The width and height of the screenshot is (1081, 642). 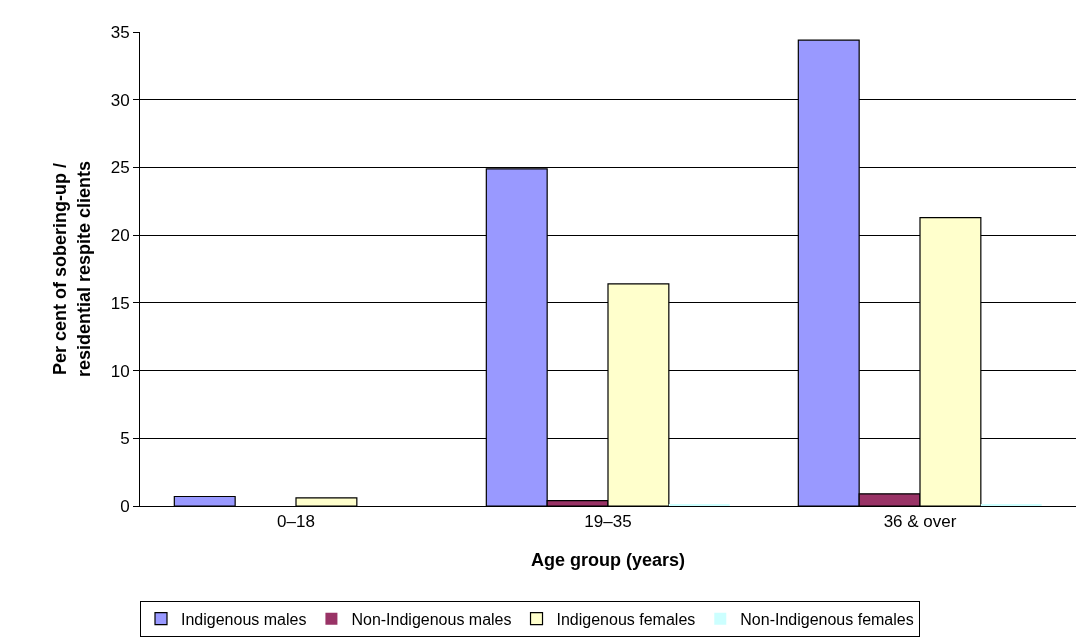 What do you see at coordinates (626, 619) in the screenshot?
I see `legend-label: Indigenous females` at bounding box center [626, 619].